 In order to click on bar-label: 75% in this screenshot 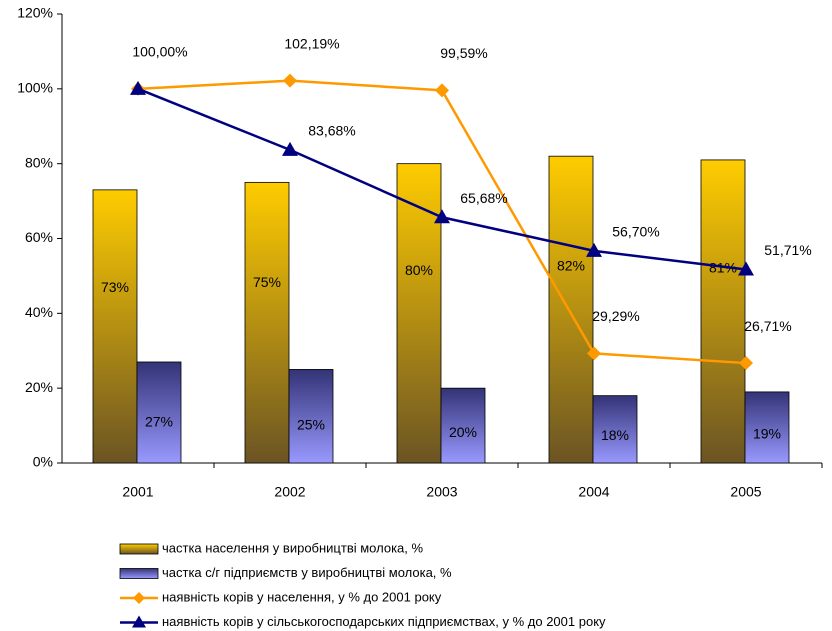, I will do `click(267, 282)`.